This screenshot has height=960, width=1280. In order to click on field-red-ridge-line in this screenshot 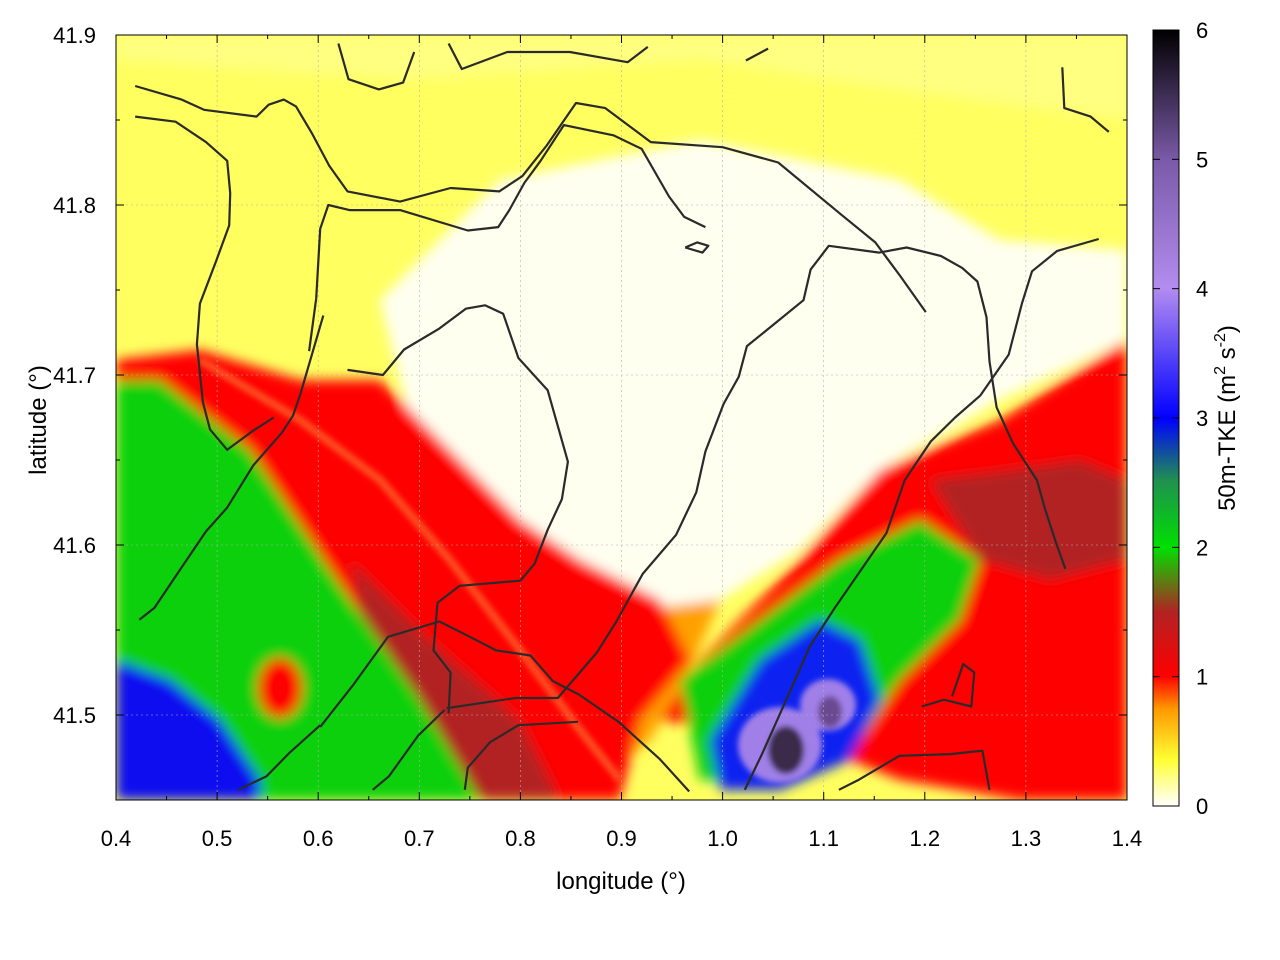, I will do `click(410, 569)`.